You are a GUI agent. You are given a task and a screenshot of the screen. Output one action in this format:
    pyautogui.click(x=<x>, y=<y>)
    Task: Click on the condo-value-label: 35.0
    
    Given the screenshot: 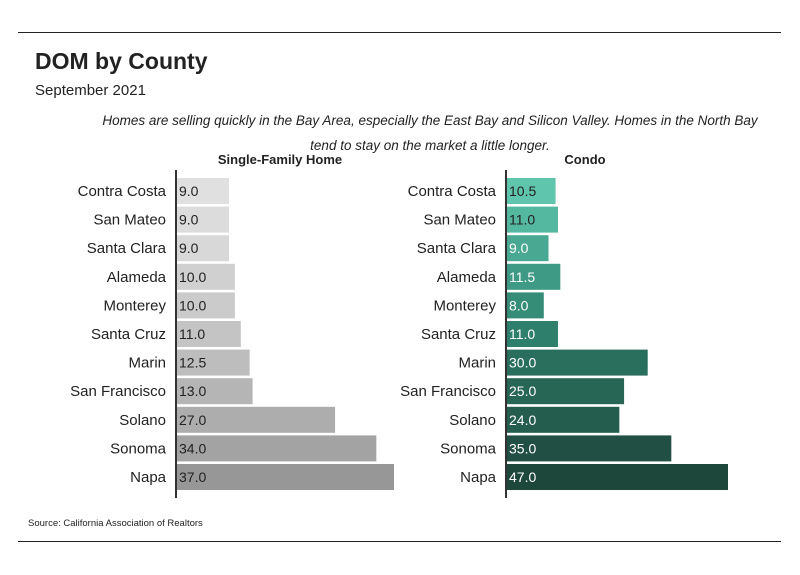 What is the action you would take?
    pyautogui.click(x=522, y=448)
    